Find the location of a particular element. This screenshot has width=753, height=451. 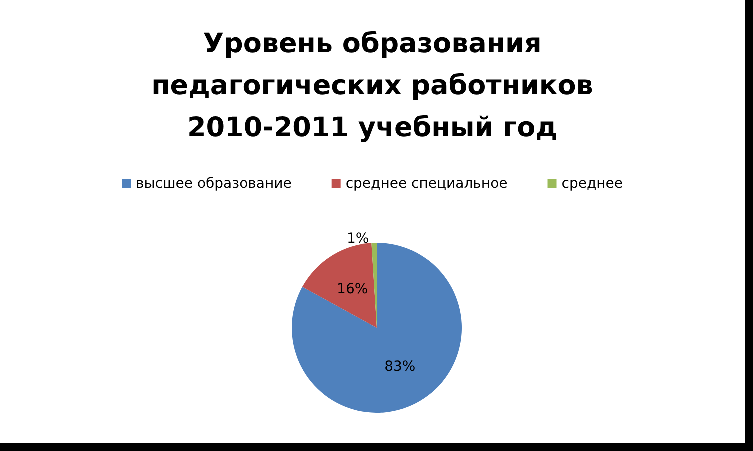

legend-label: среднее специальное is located at coordinates (427, 184).